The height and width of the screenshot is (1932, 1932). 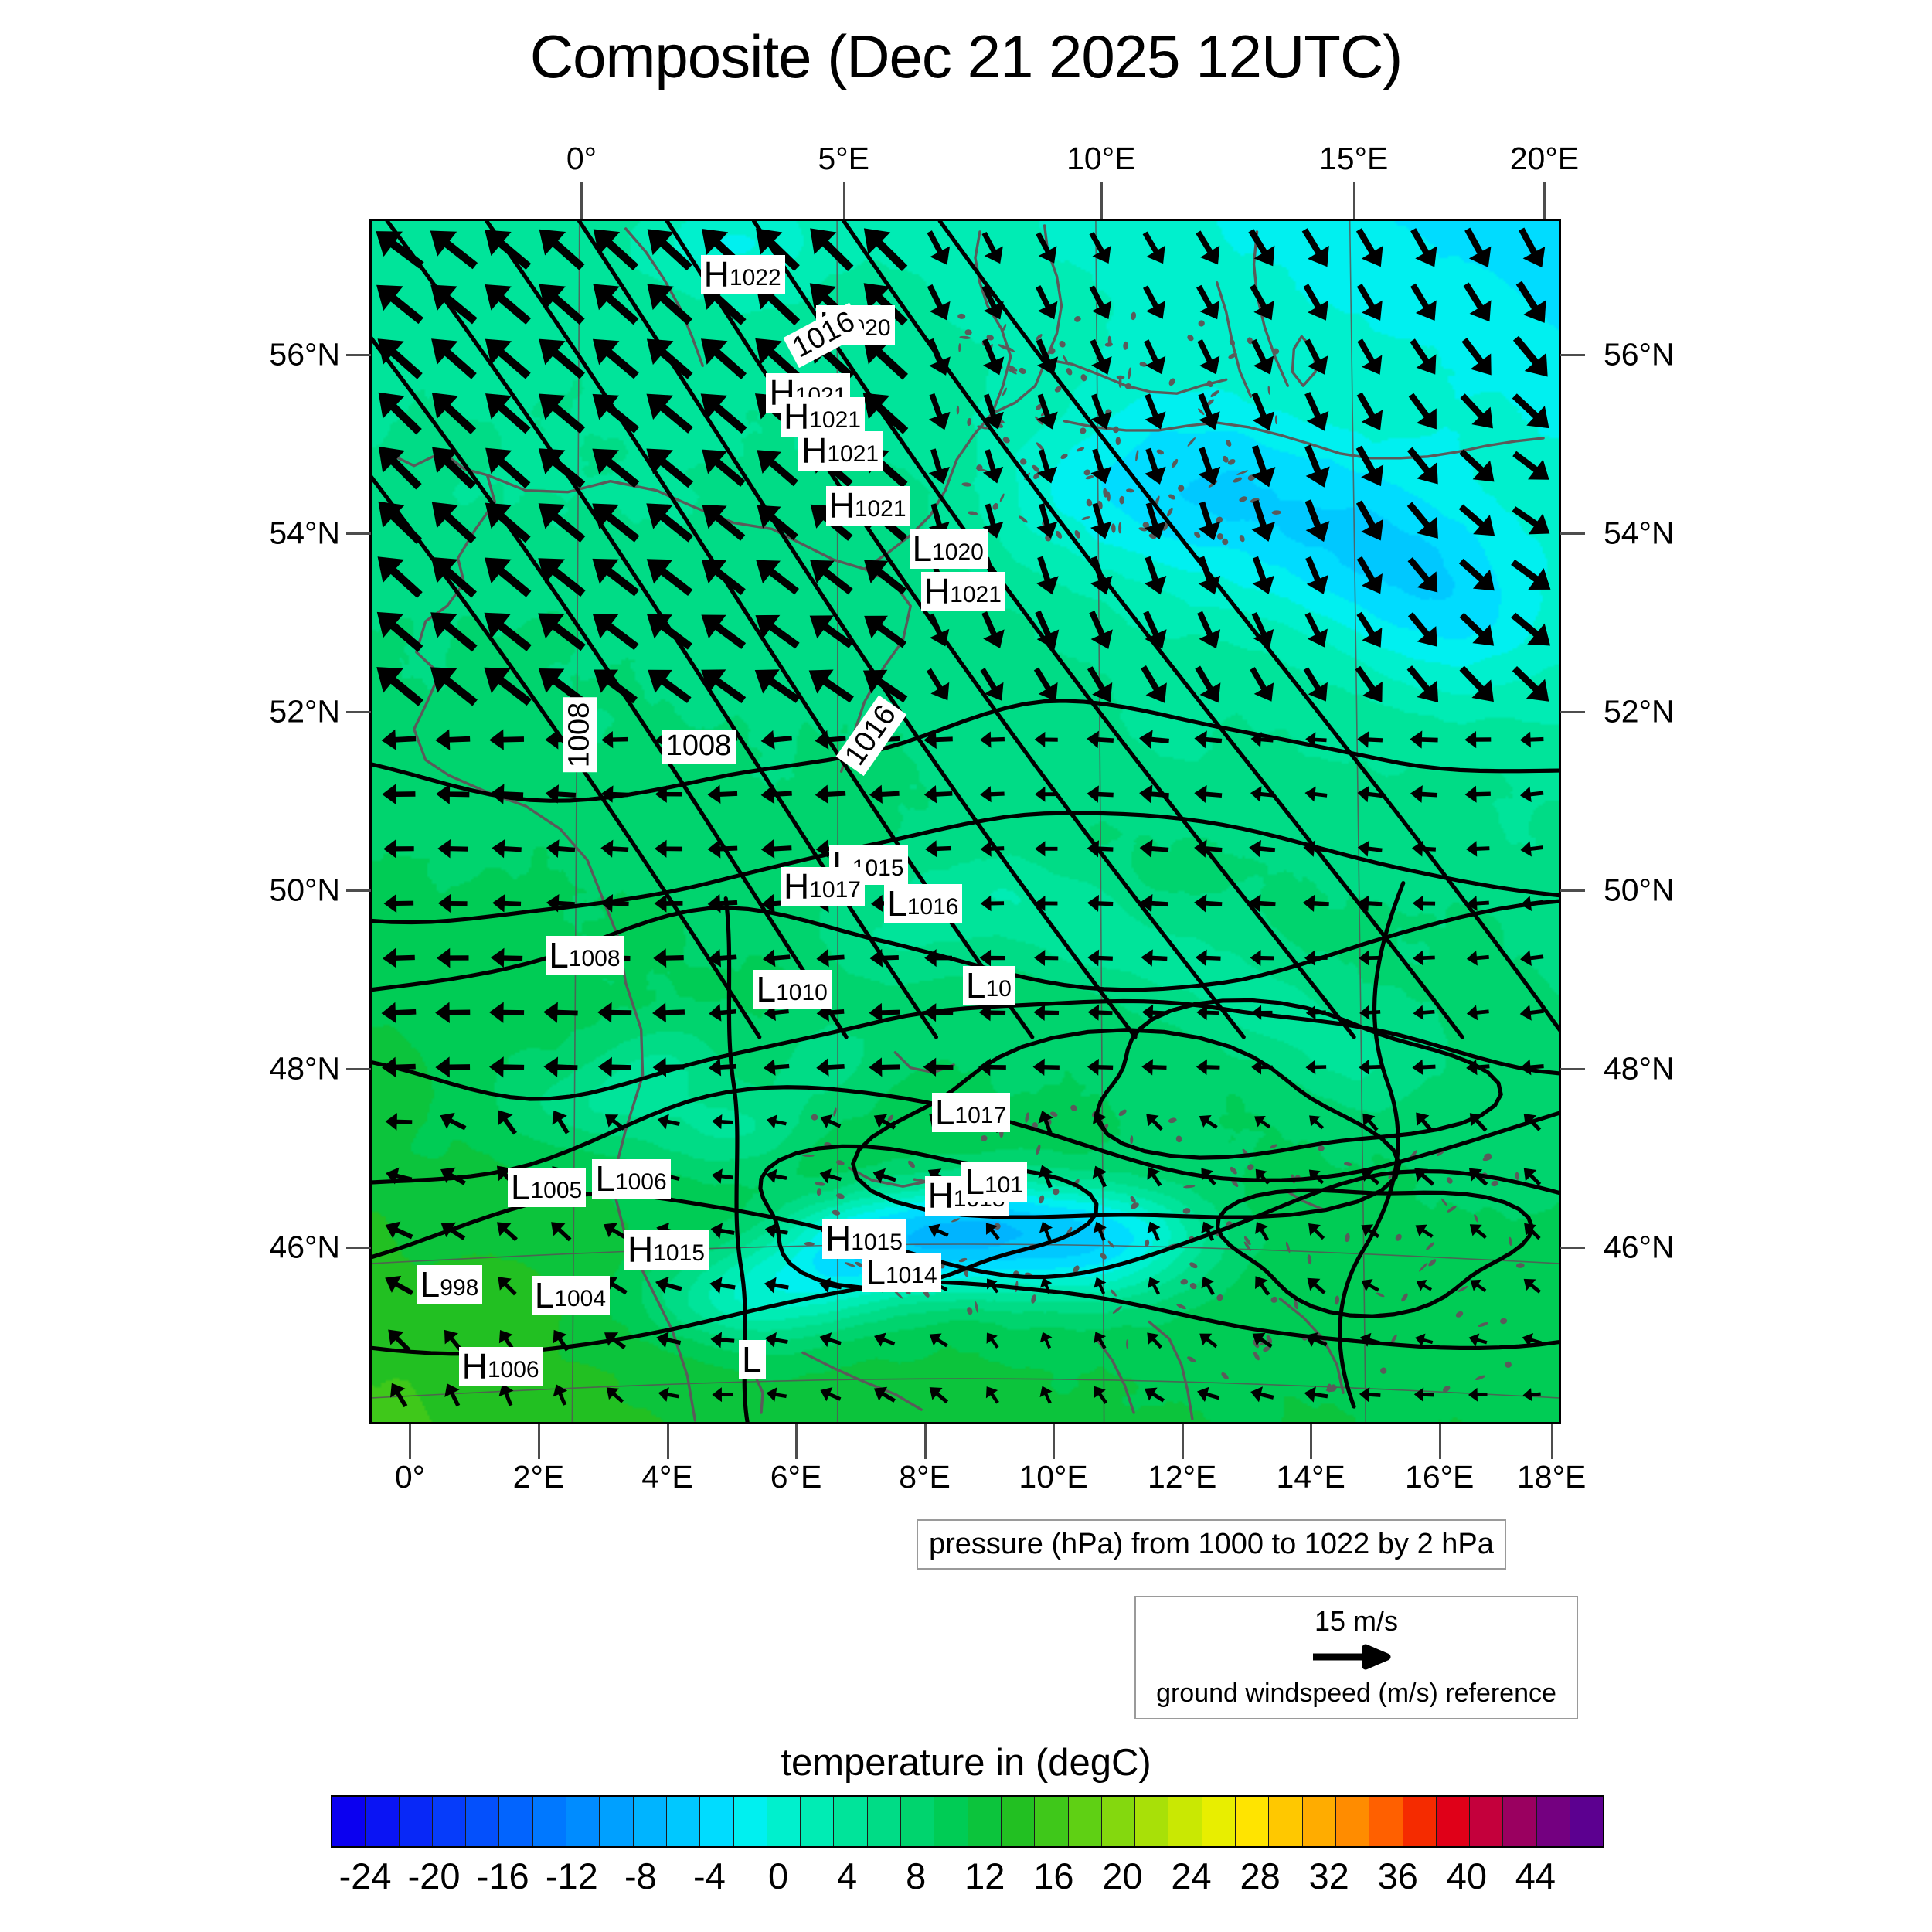 I want to click on pressure-center-value: 1021, so click(x=835, y=420).